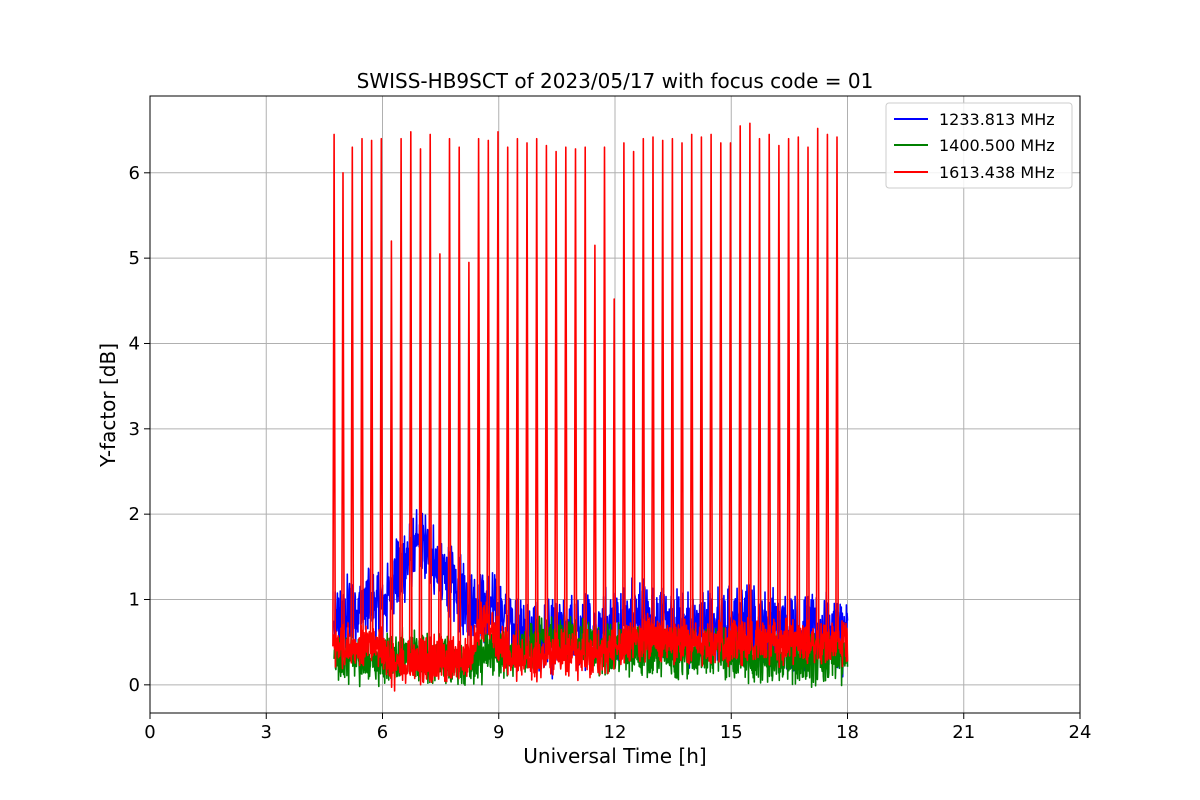 This screenshot has height=800, width=1200. Describe the element at coordinates (266, 732) in the screenshot. I see `x-tick-label: 3` at that location.